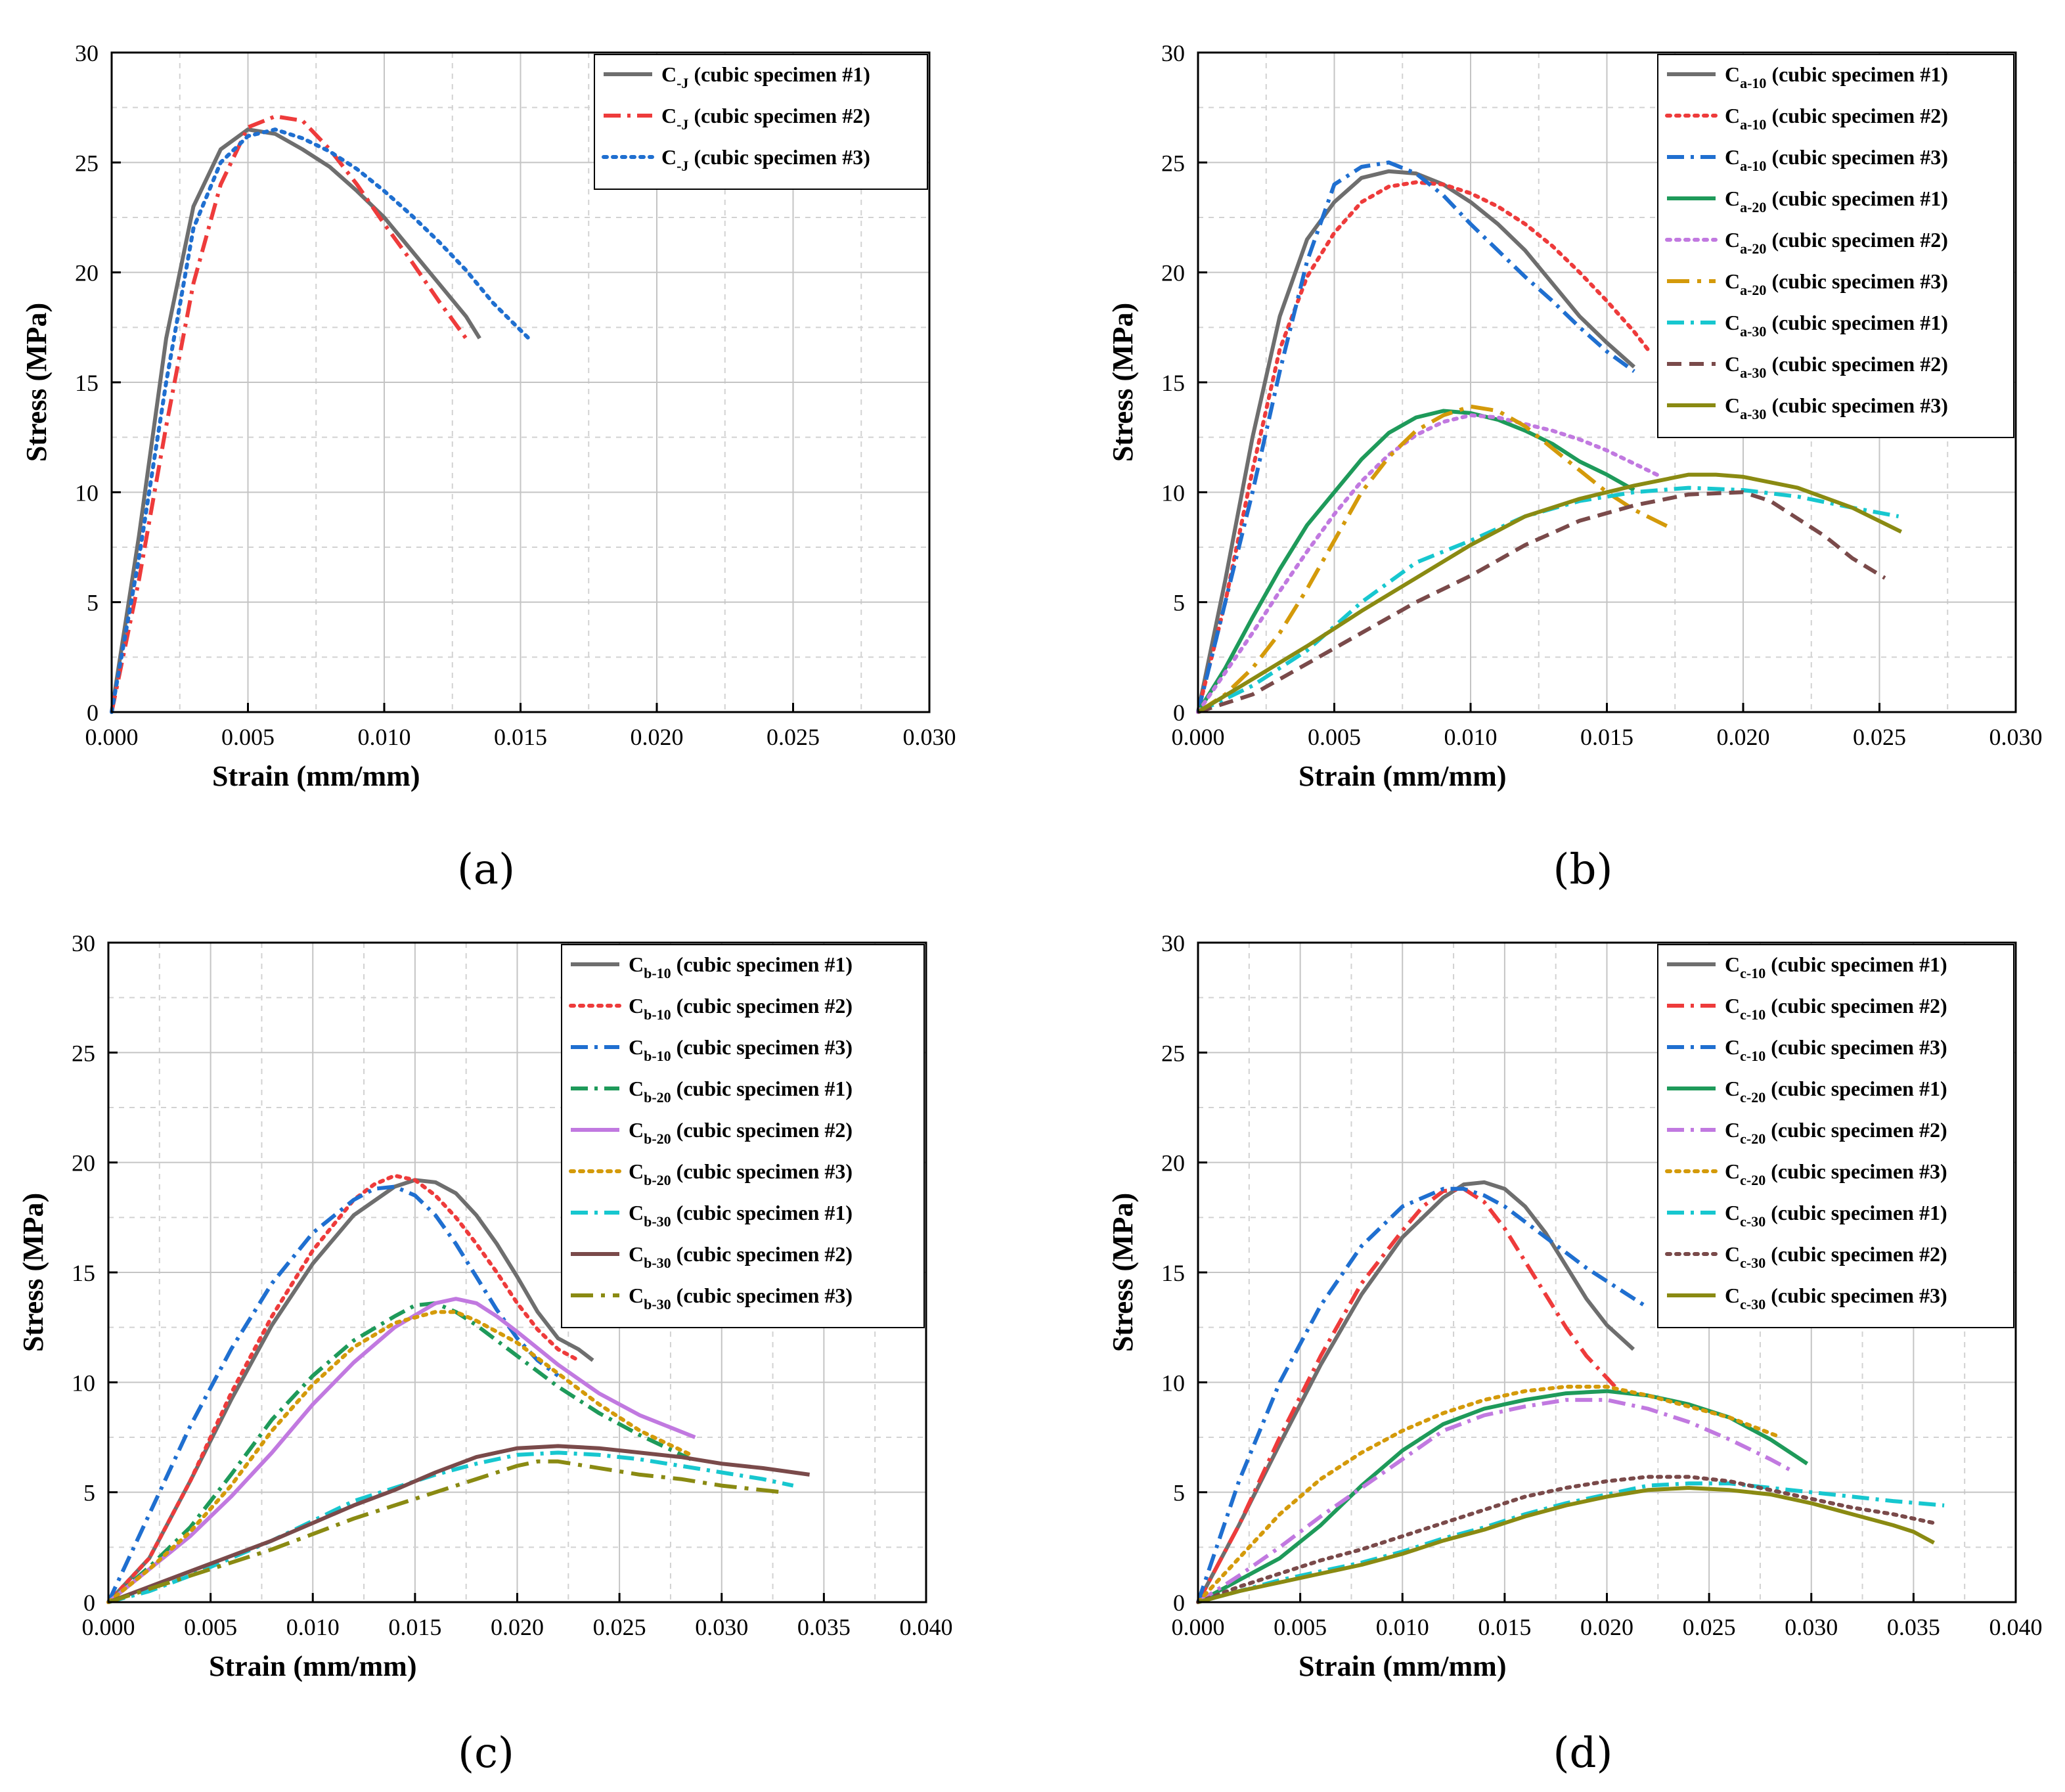 This screenshot has width=2065, height=1792. Describe the element at coordinates (741, 966) in the screenshot. I see `legend-entry: Cb-10 (cubic specimen #1)` at that location.